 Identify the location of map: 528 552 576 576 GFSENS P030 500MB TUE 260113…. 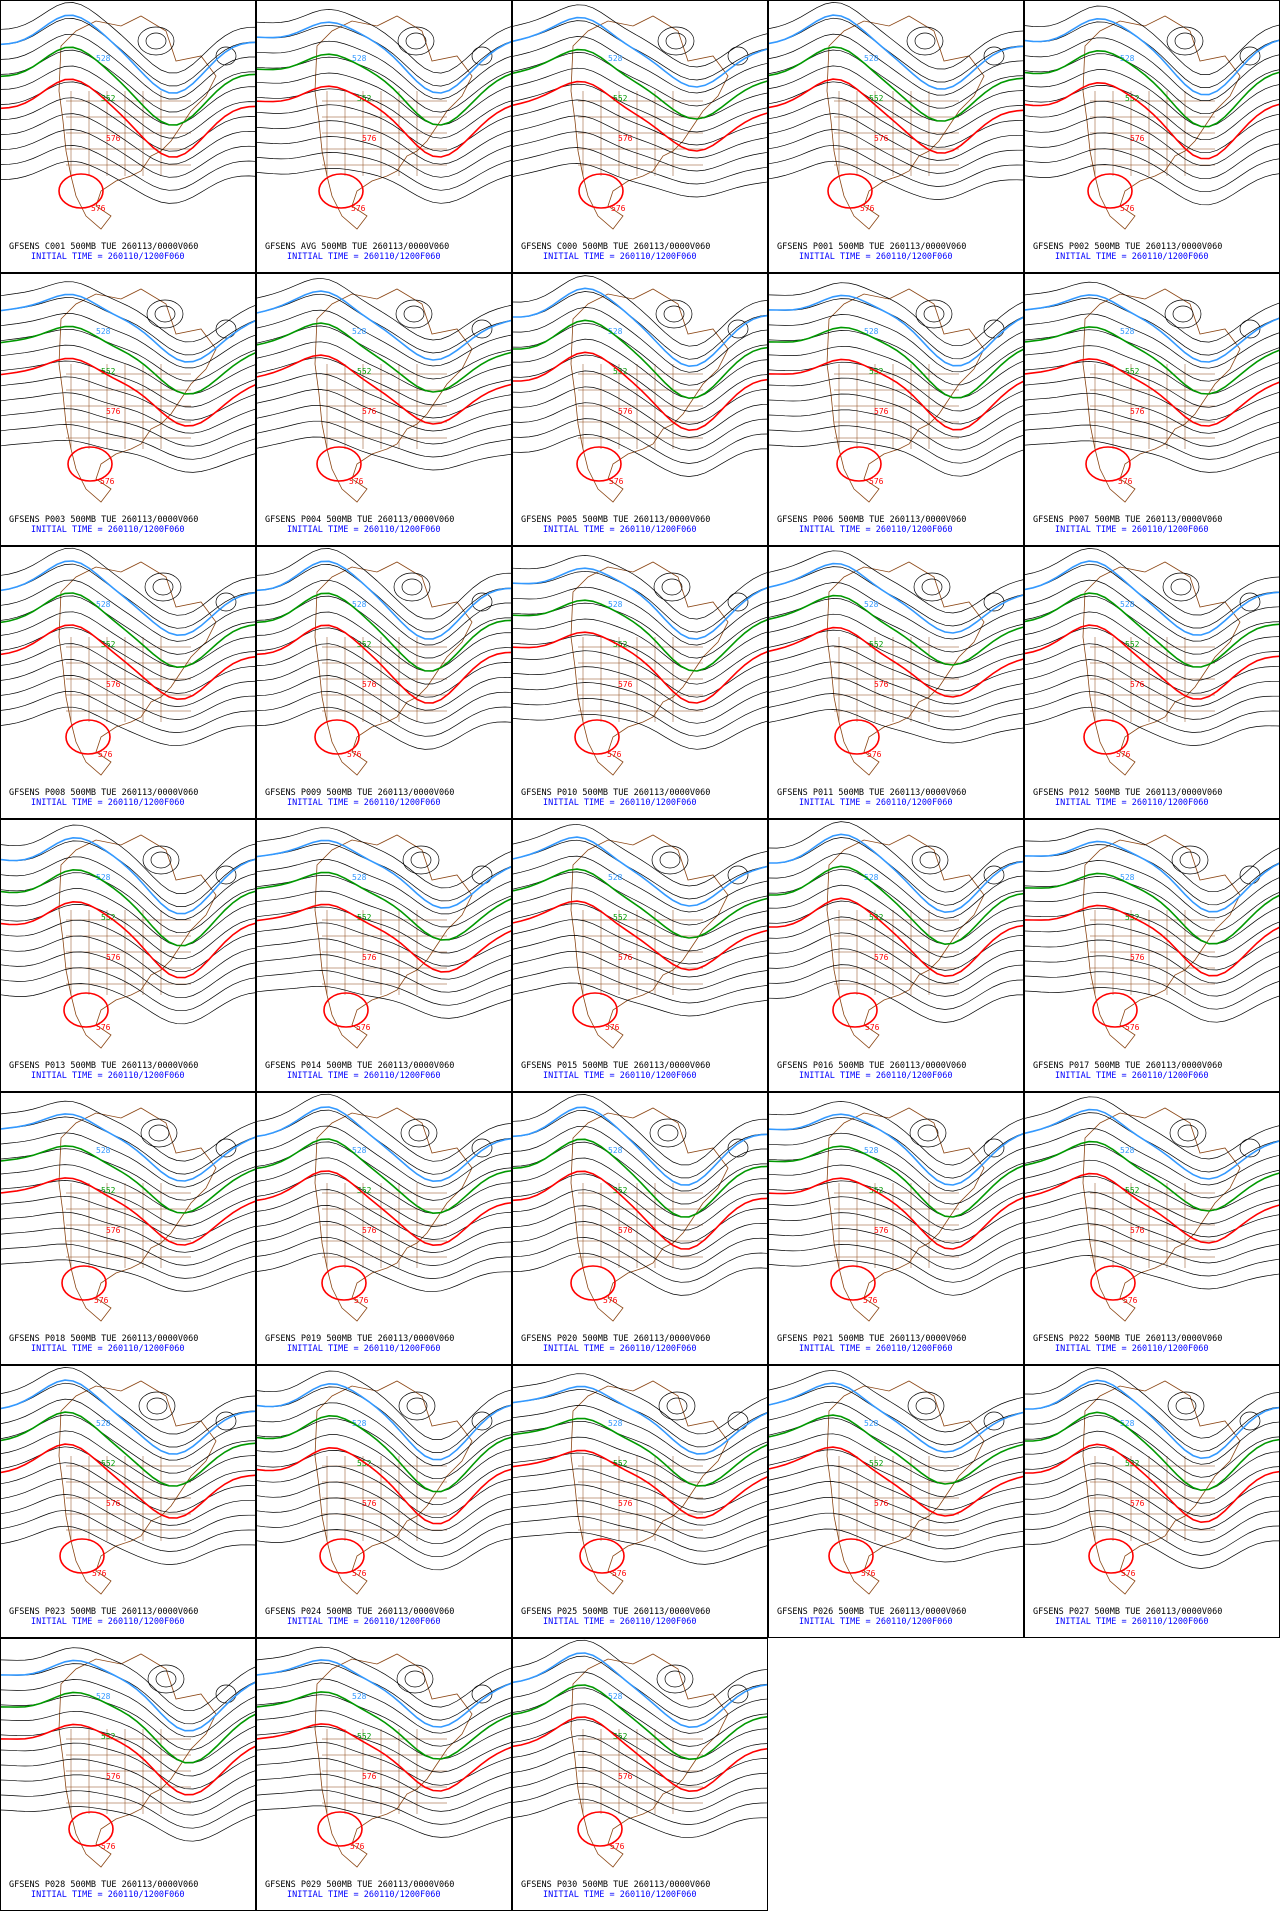
(640, 1769).